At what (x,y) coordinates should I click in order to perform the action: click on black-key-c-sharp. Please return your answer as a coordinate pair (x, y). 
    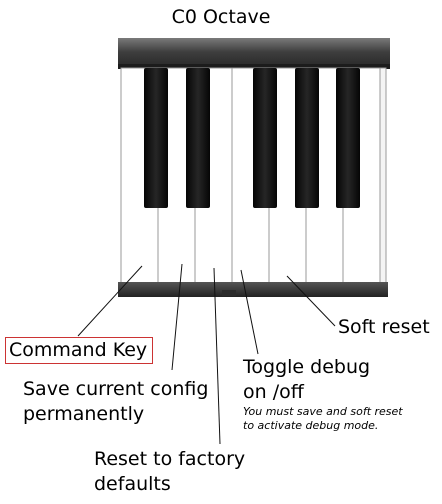
    Looking at the image, I should click on (156, 138).